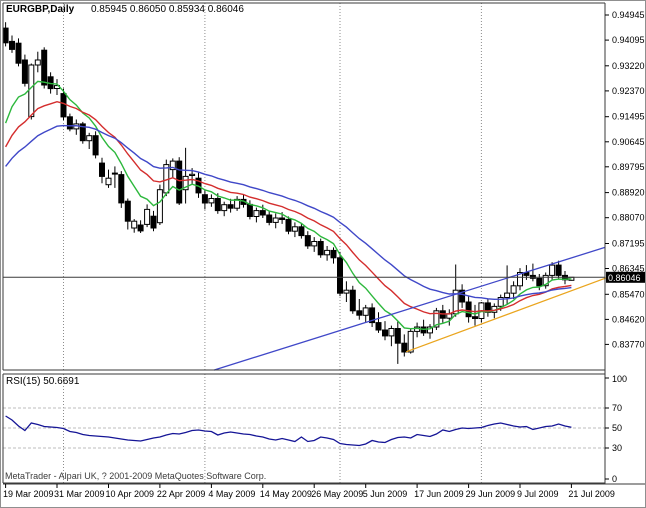  What do you see at coordinates (288, 431) in the screenshot?
I see `rsi-line` at bounding box center [288, 431].